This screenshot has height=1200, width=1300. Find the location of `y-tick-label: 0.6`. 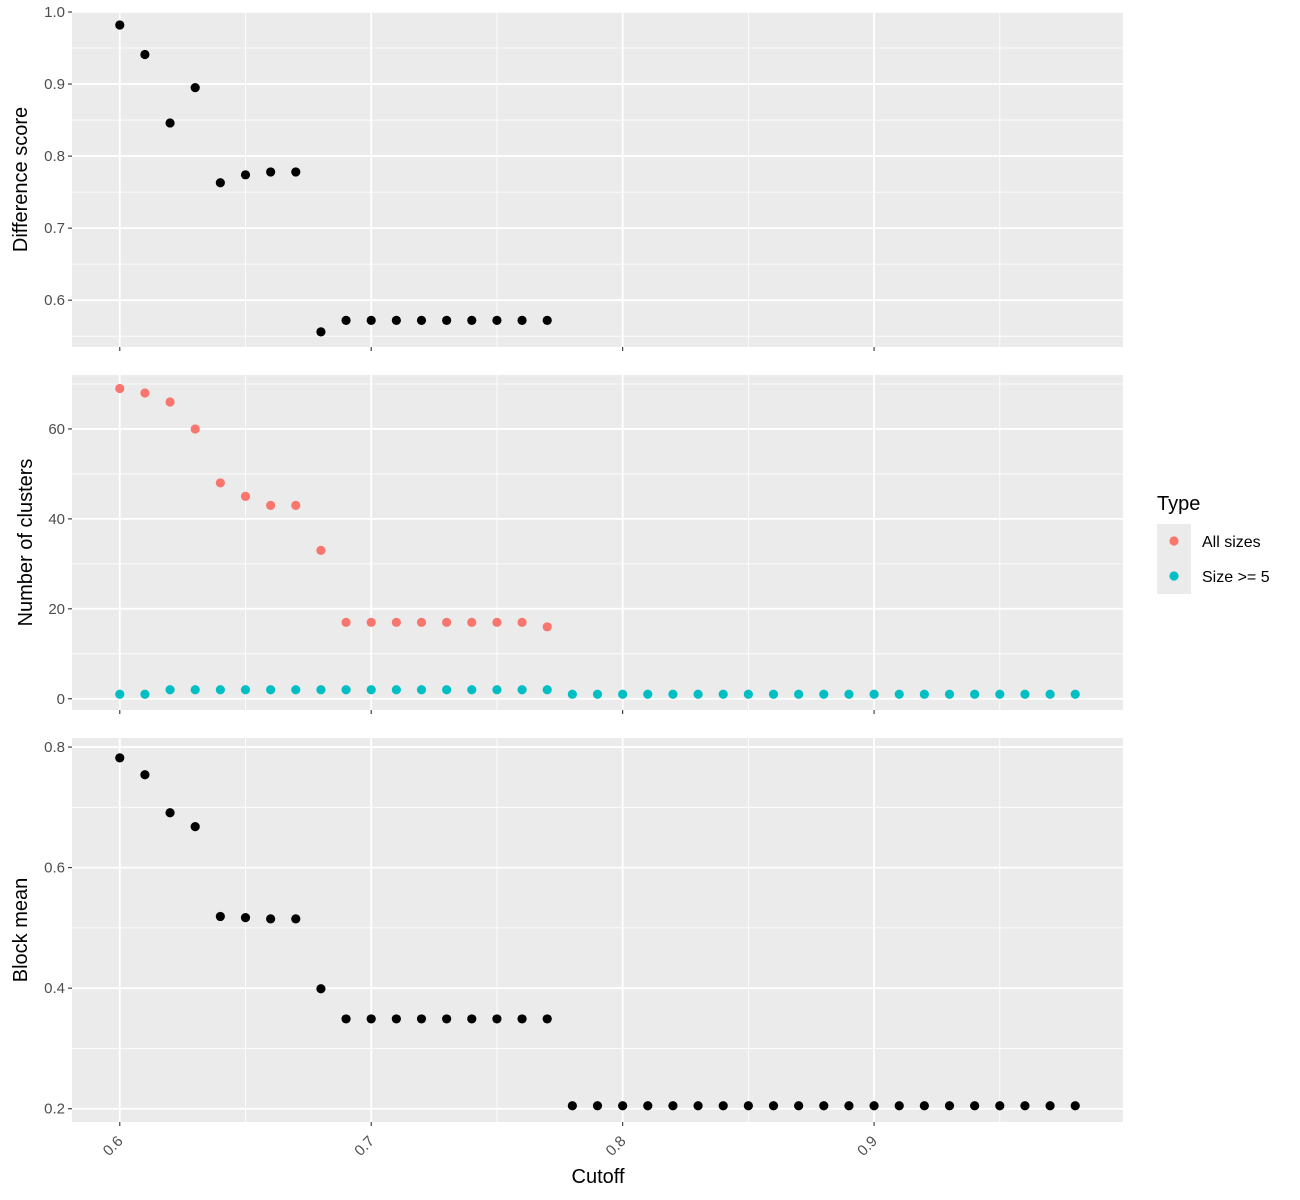

y-tick-label: 0.6 is located at coordinates (54, 868).